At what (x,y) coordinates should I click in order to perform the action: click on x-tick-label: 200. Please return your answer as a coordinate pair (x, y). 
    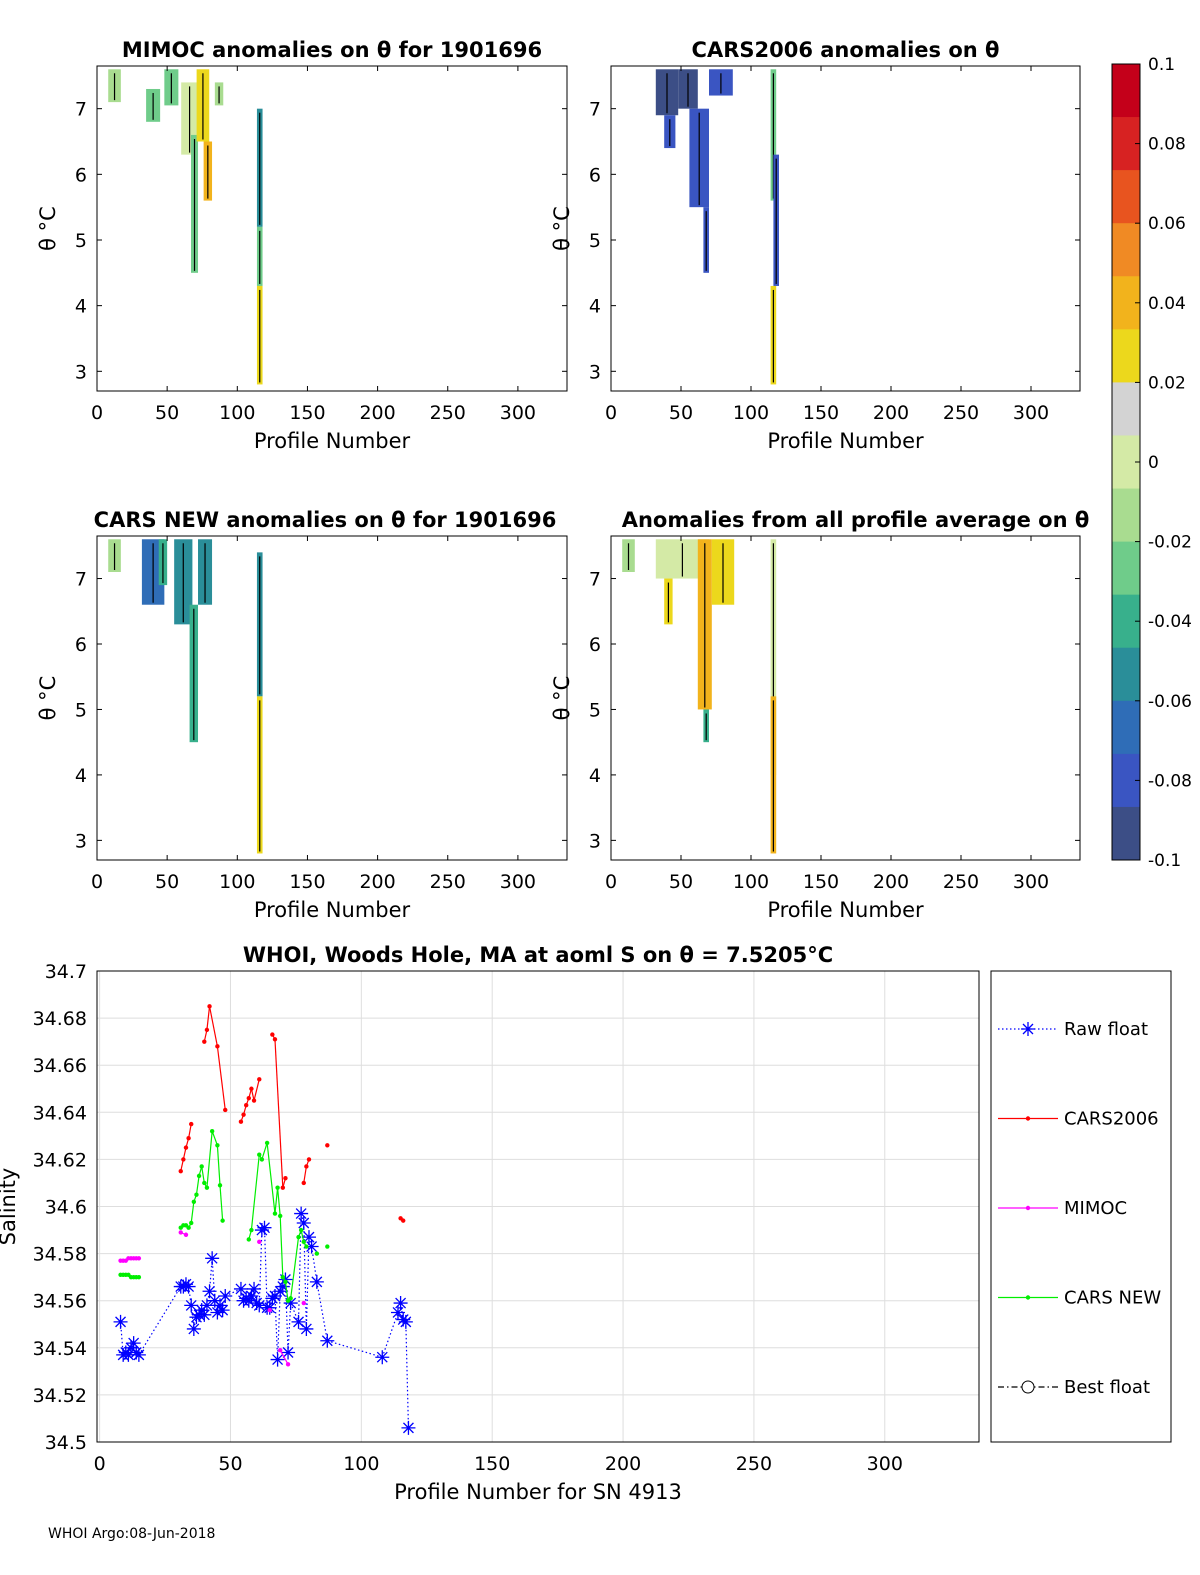
    Looking at the image, I should click on (891, 413).